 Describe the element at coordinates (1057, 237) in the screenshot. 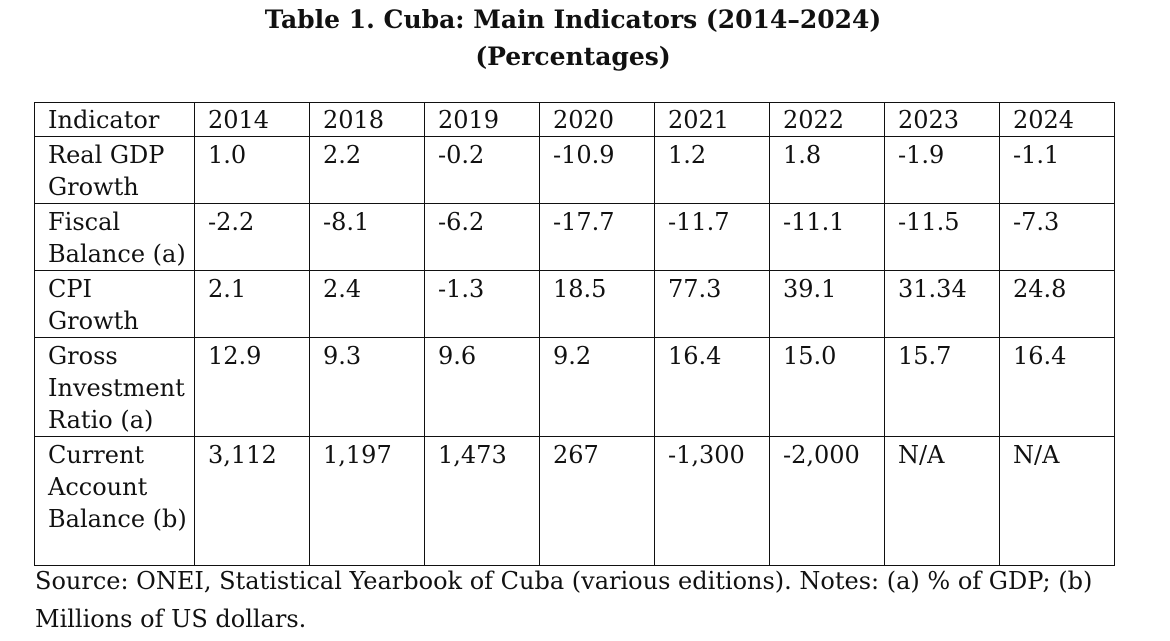

I see `value-cell: -7.3` at that location.